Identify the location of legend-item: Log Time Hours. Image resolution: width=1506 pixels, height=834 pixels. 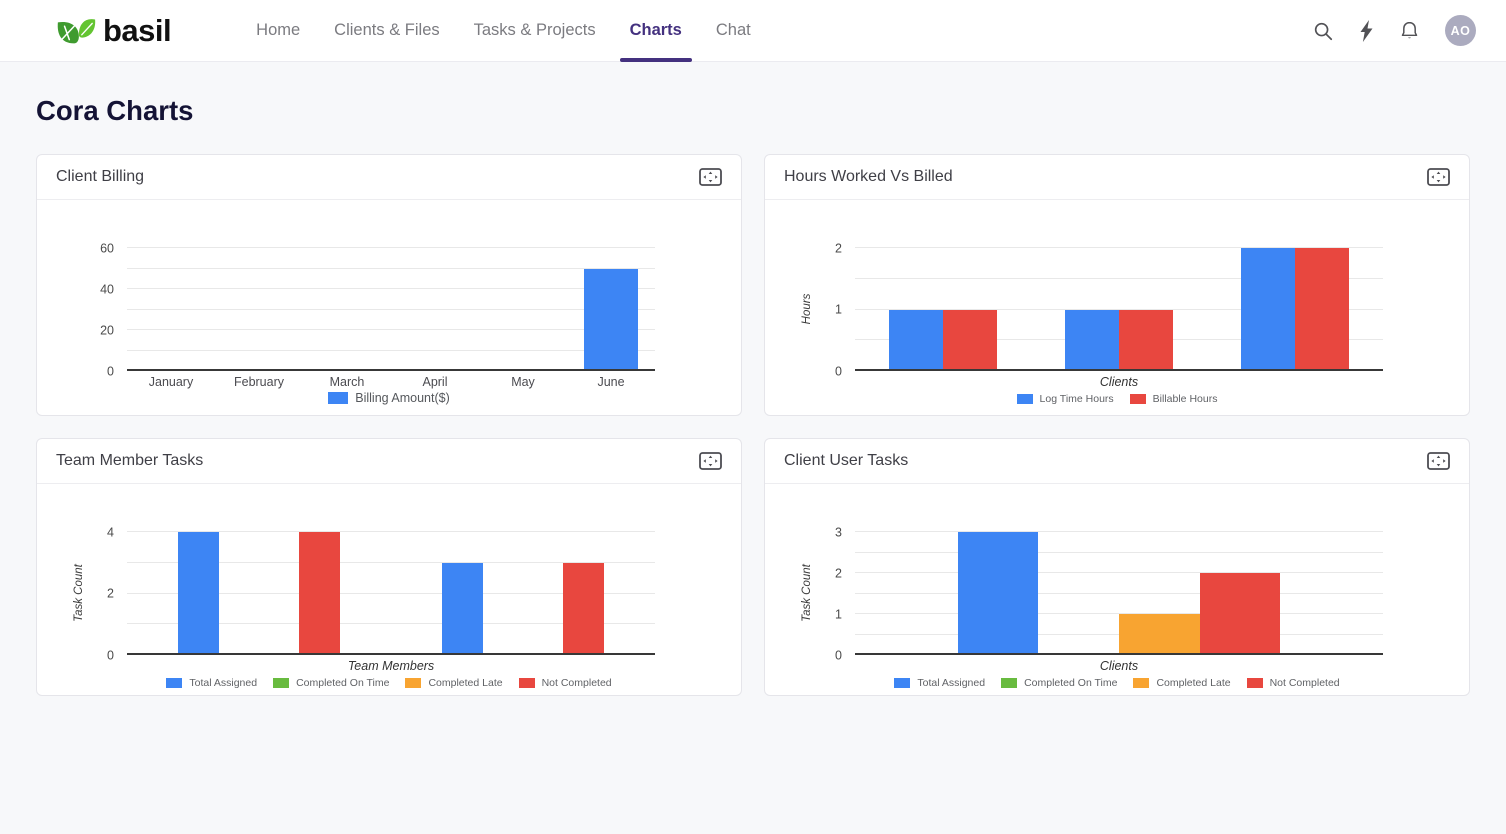
(1065, 399).